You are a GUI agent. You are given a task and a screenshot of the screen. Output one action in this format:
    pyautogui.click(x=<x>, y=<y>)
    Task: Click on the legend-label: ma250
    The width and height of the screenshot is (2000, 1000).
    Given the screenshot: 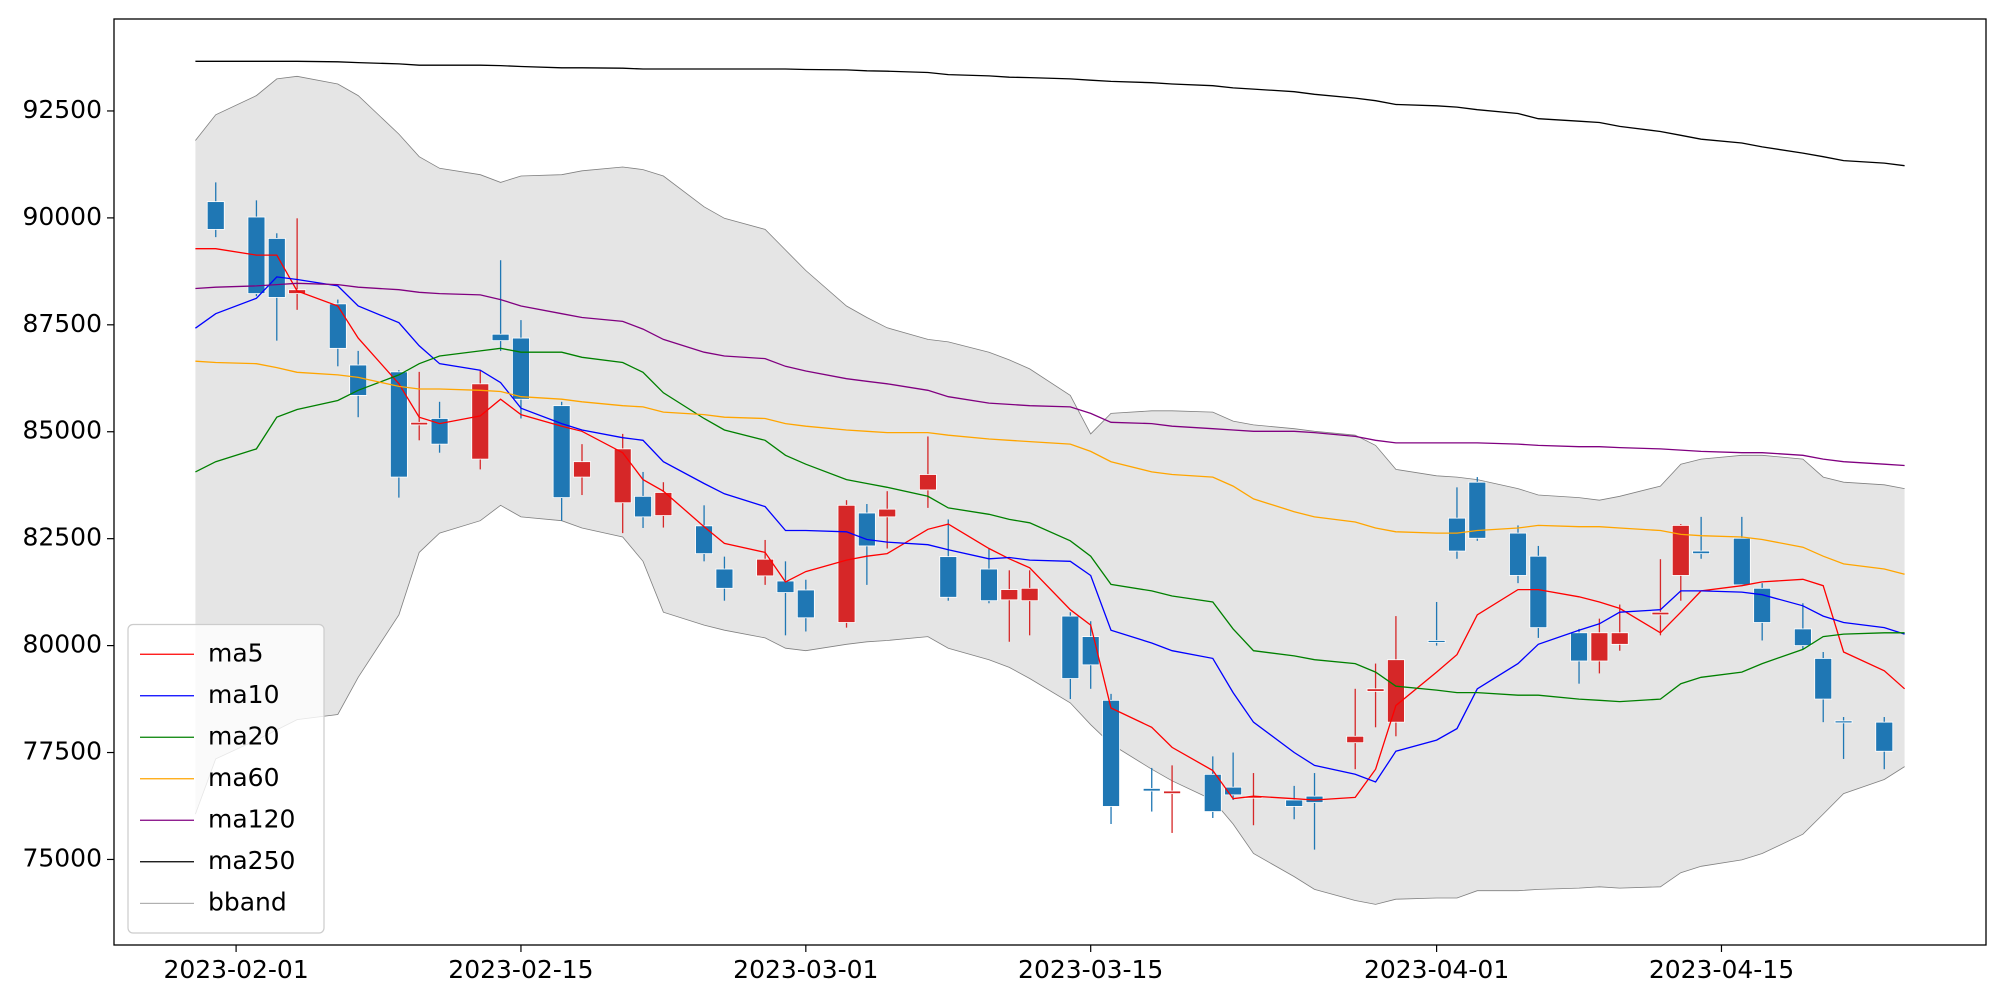 What is the action you would take?
    pyautogui.click(x=251, y=860)
    